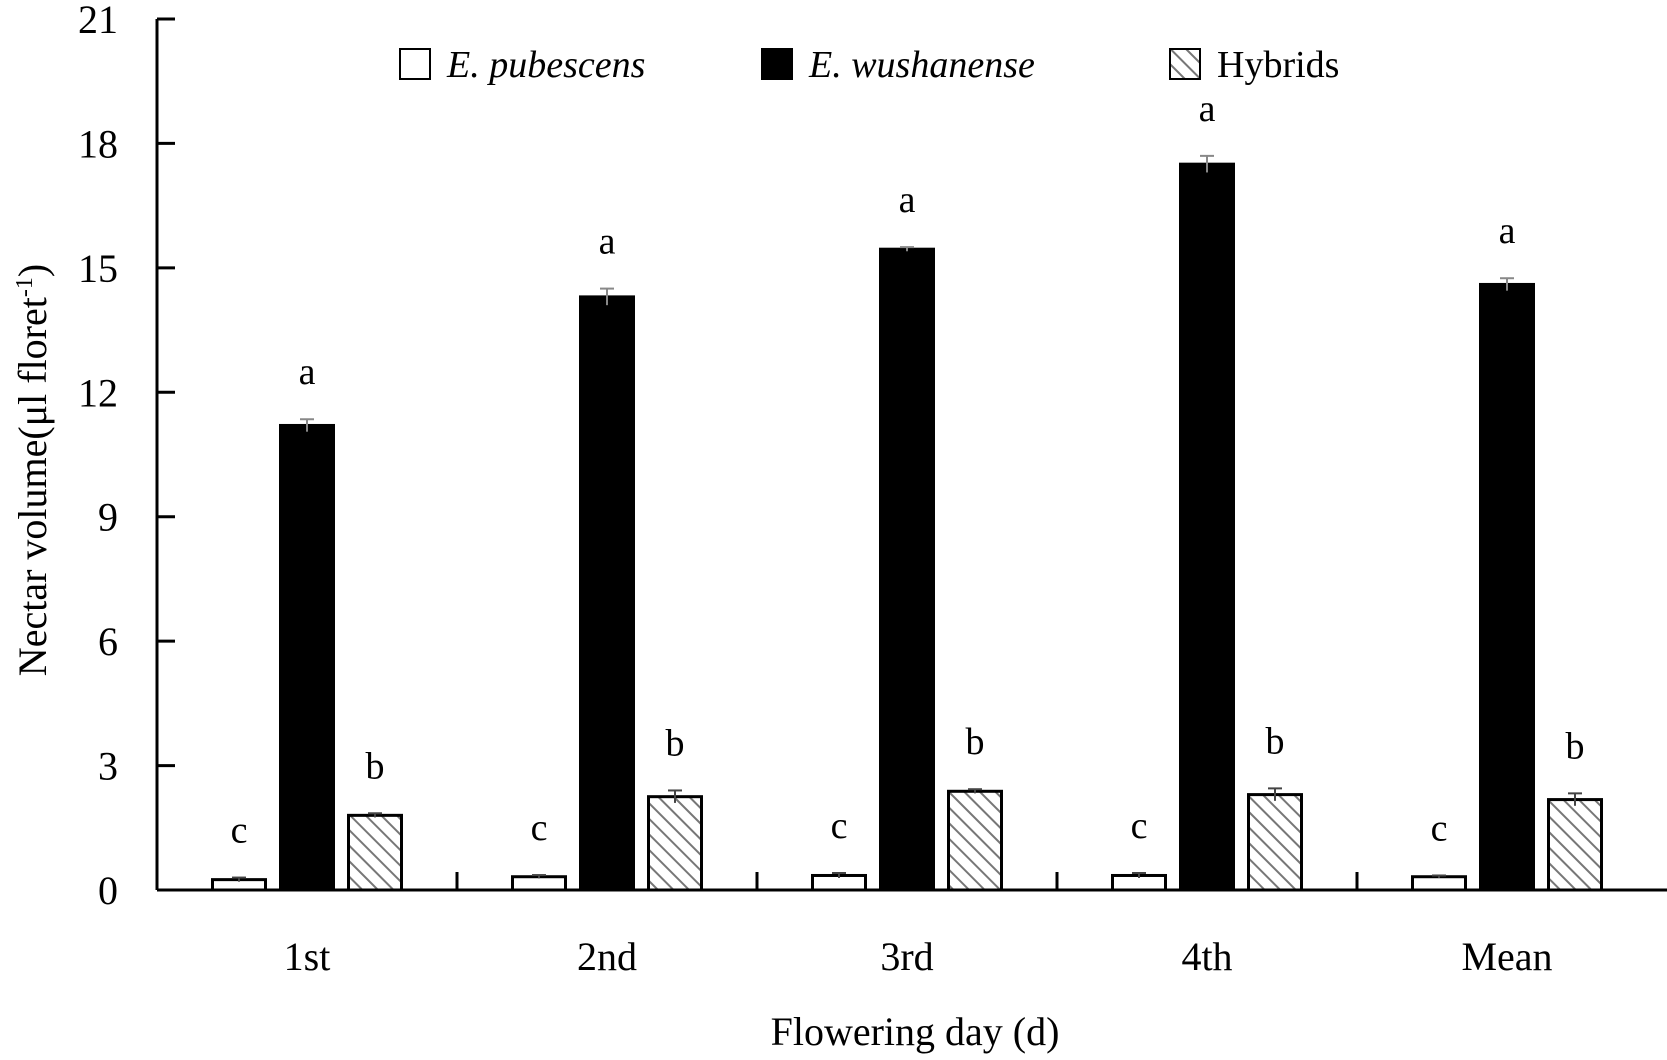 The image size is (1667, 1060). I want to click on legend-label: Hybrids, so click(1278, 65).